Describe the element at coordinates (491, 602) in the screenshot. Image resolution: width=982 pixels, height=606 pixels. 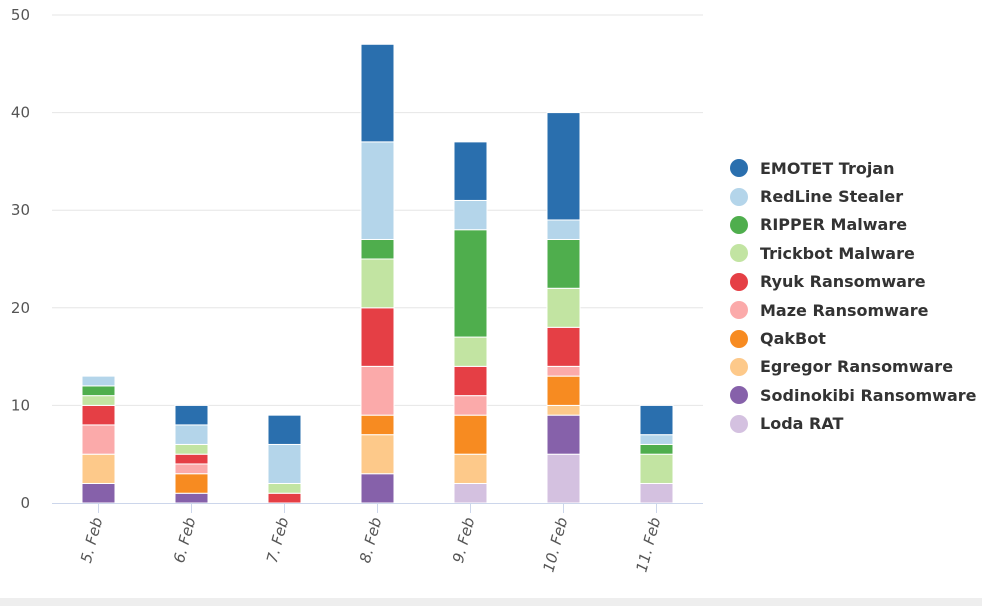
I see `footer-bar` at that location.